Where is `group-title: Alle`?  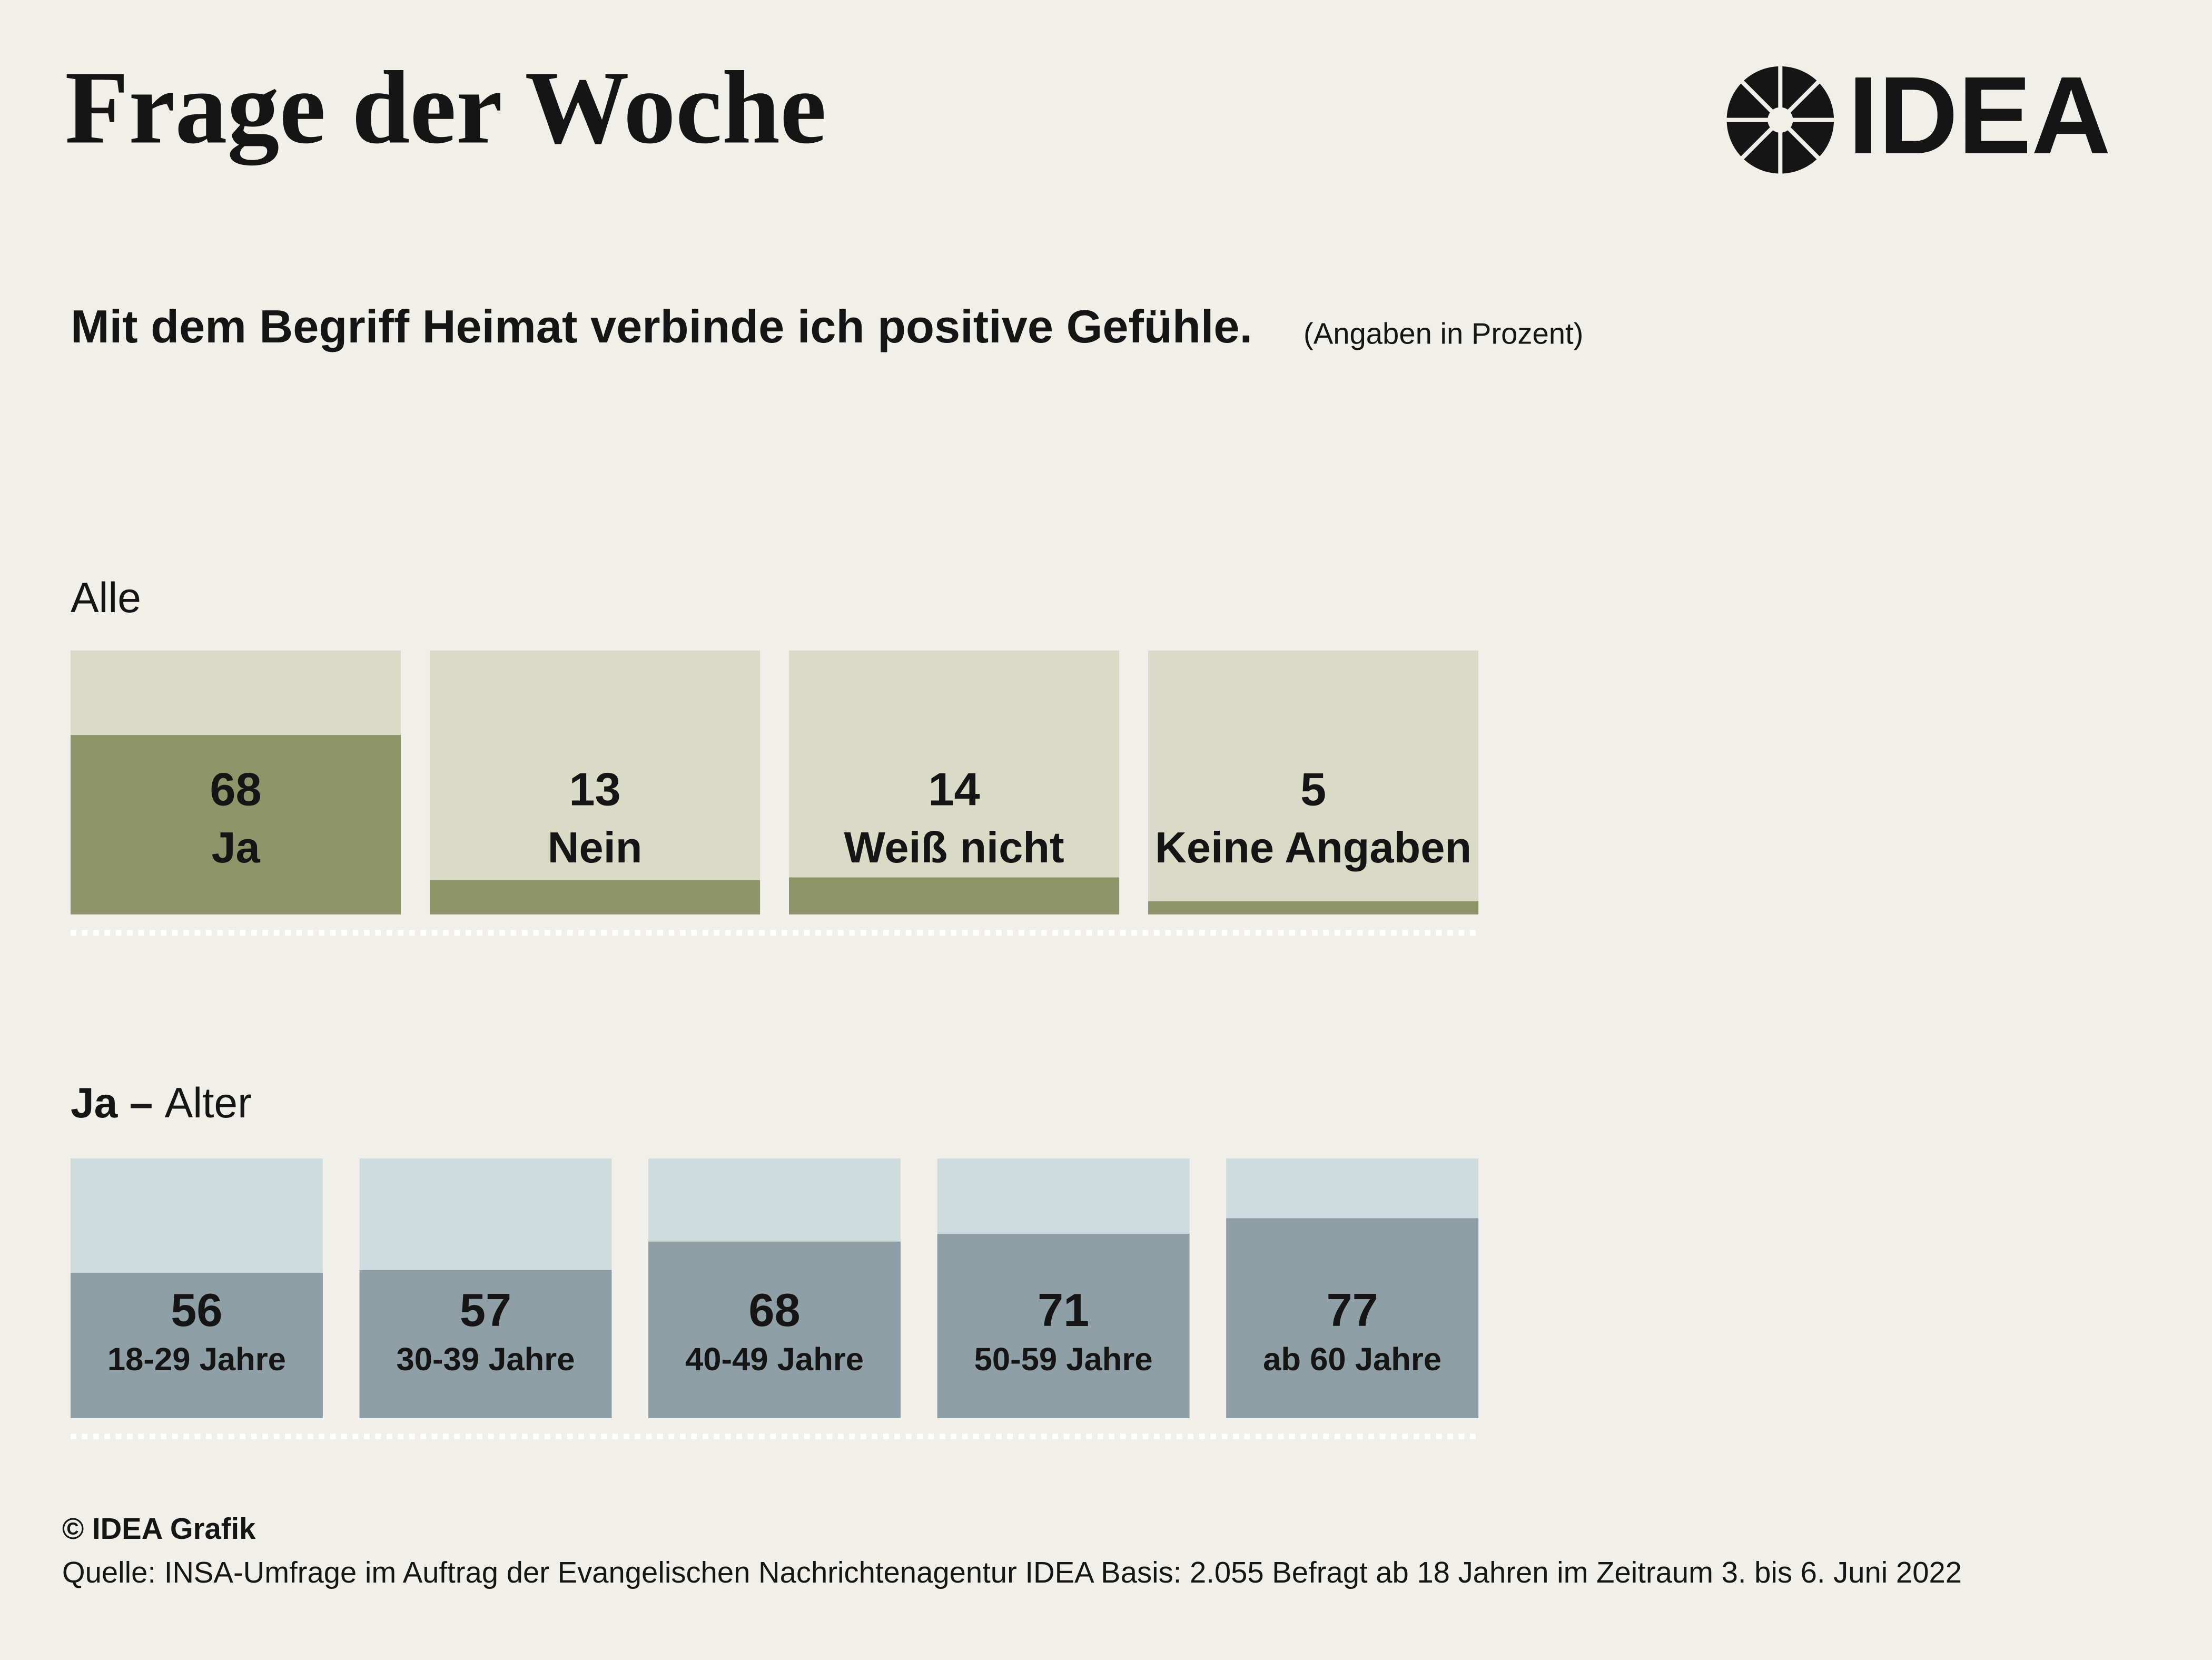
group-title: Alle is located at coordinates (106, 598).